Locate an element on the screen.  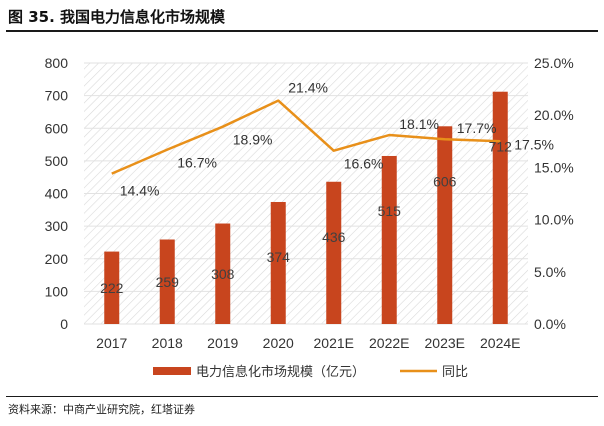
x-axis-tick-label: 2020 is located at coordinates (278, 343).